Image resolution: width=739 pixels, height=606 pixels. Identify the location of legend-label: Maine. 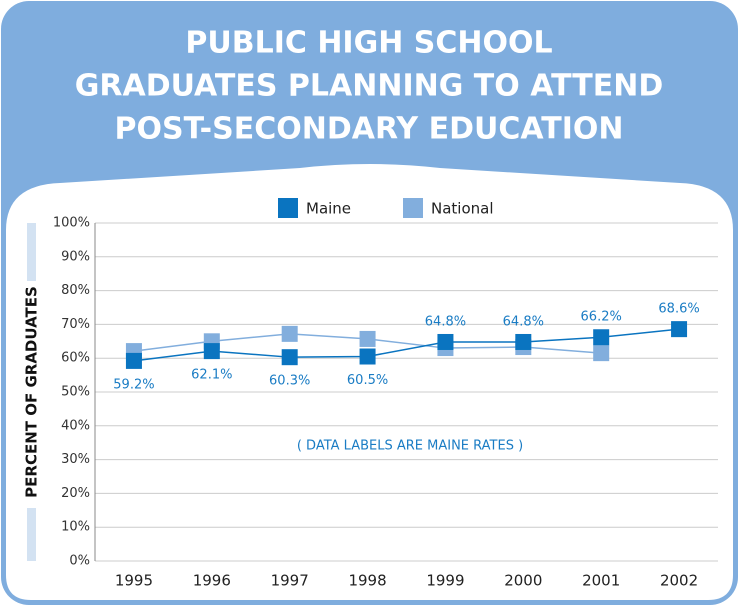
(328, 209).